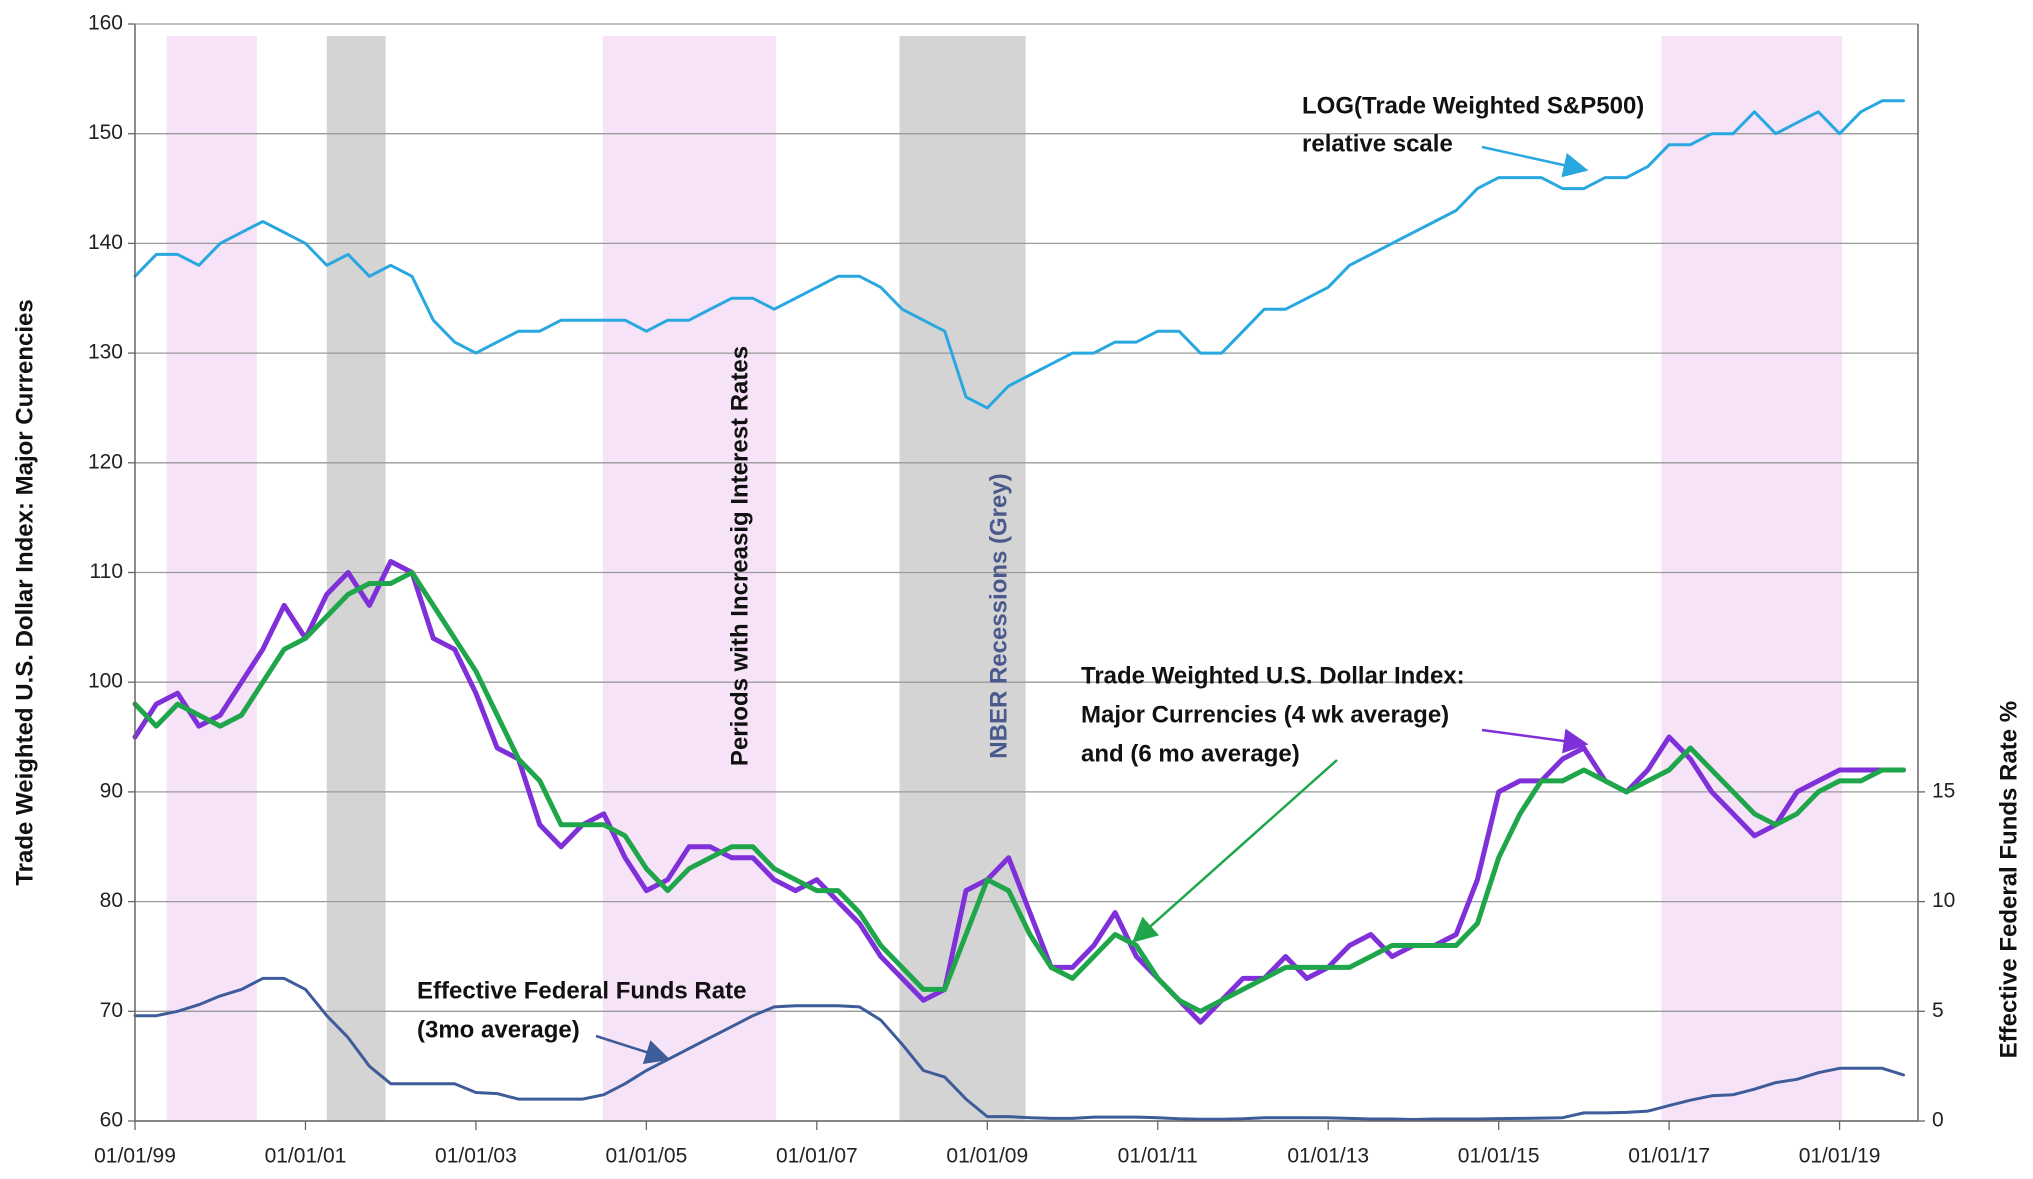 The height and width of the screenshot is (1179, 2033). Describe the element at coordinates (1938, 1010) in the screenshot. I see `y2-tick-label: 5` at that location.